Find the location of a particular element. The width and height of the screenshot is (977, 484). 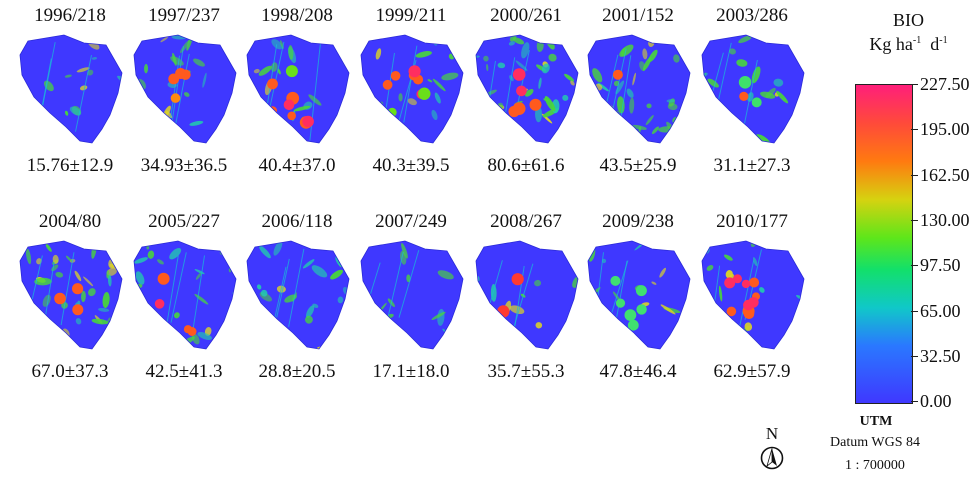

datum-label: Datum WGS 84 is located at coordinates (875, 442).